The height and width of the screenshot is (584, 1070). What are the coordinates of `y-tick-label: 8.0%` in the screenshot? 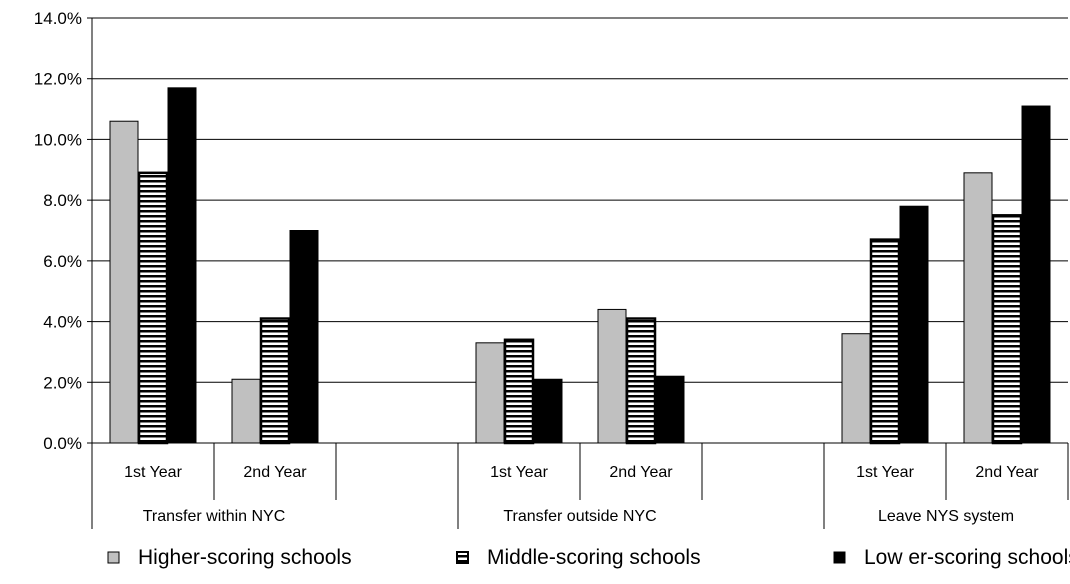 It's located at (62, 200).